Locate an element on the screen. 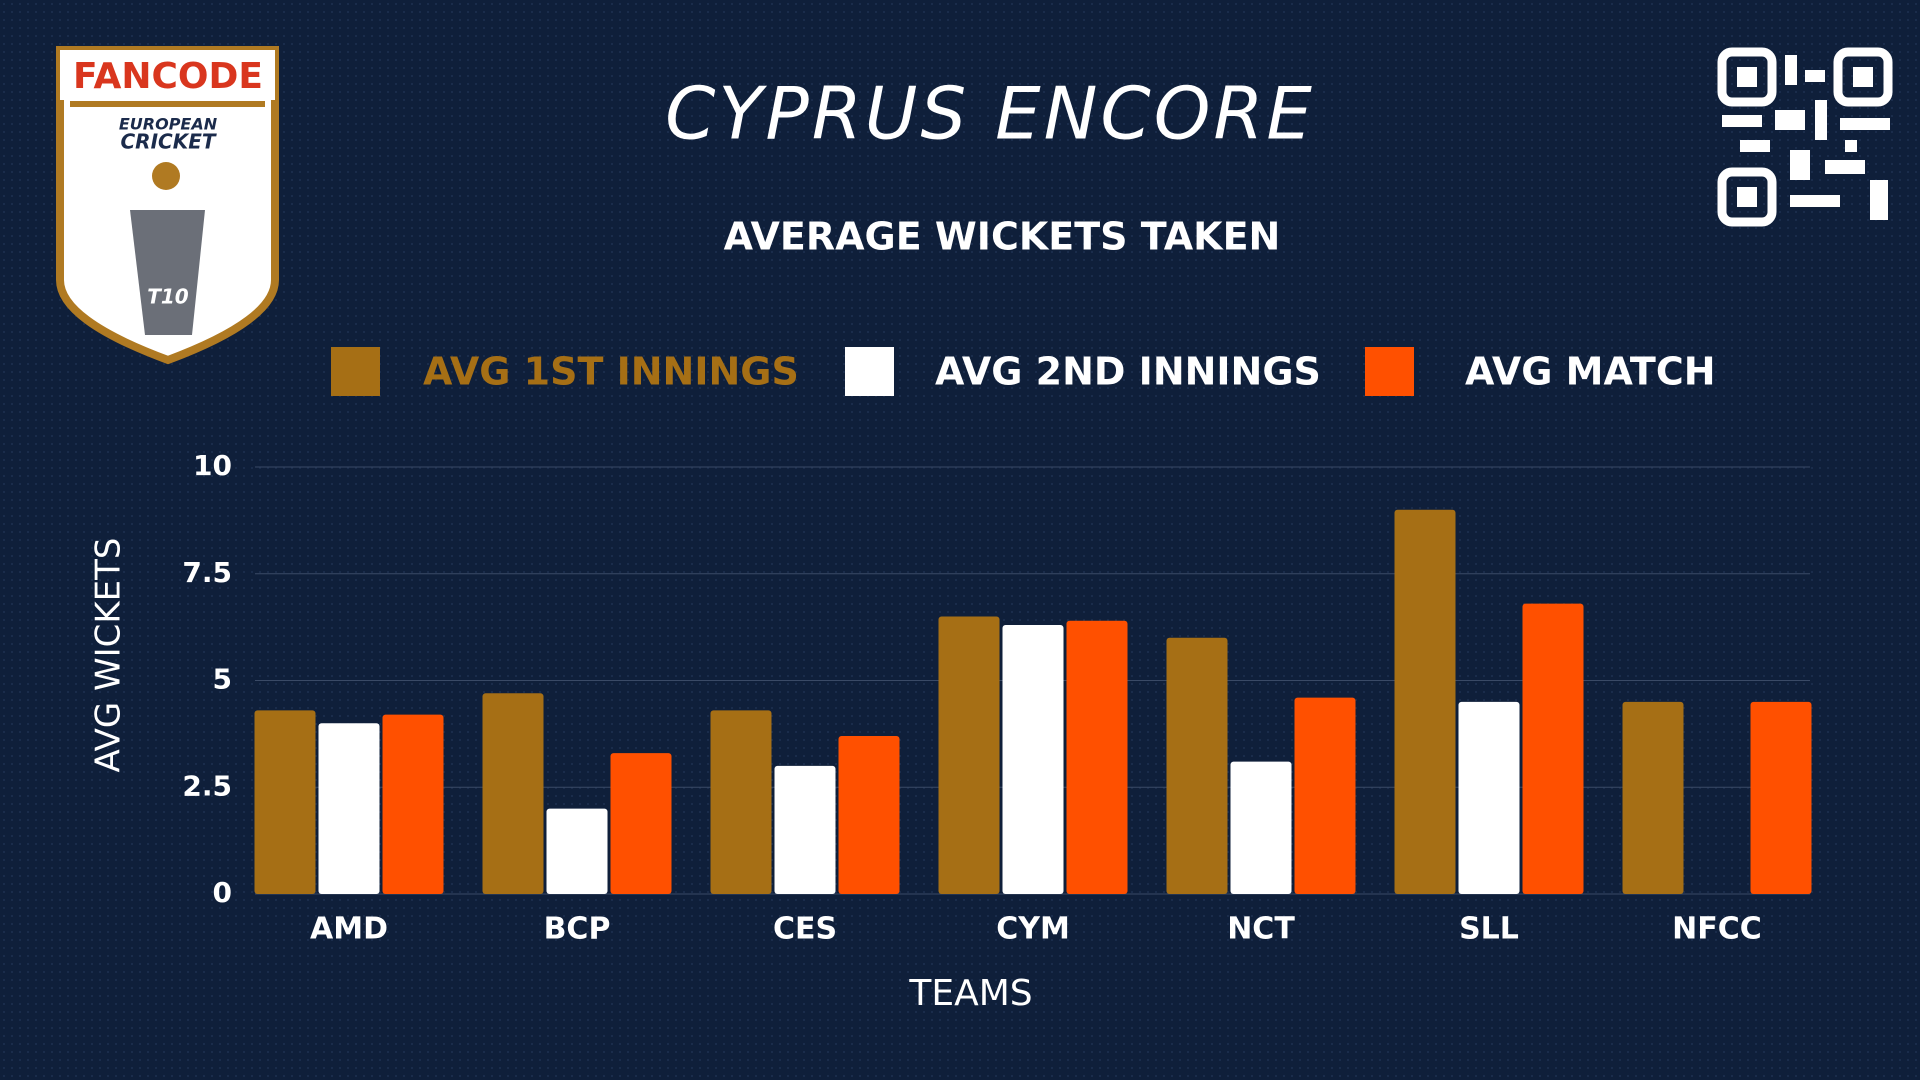 The image size is (1920, 1080). qr-code is located at coordinates (1805, 137).